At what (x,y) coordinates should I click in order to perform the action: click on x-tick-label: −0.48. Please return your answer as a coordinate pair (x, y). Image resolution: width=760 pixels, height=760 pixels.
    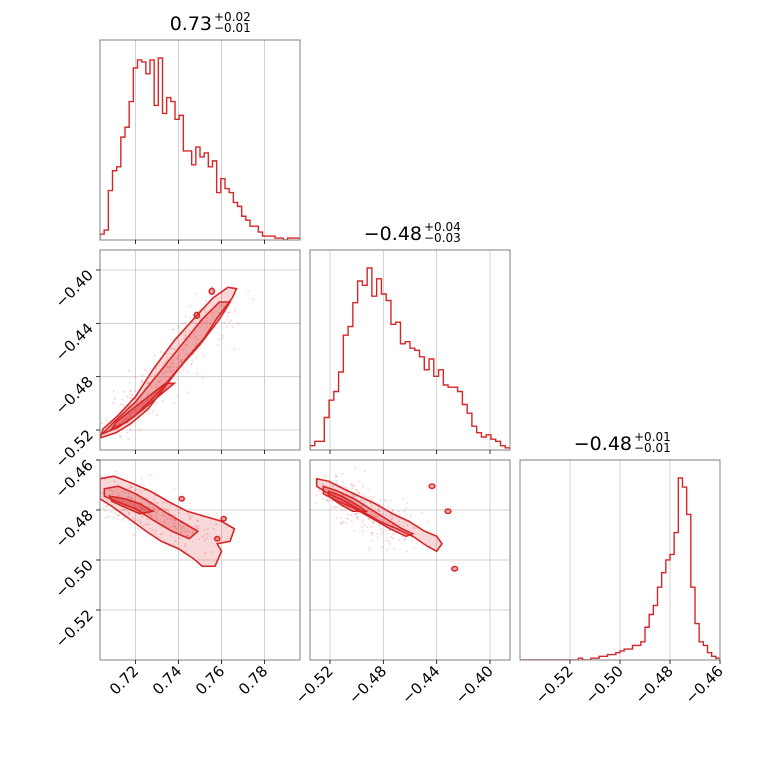
    Looking at the image, I should click on (654, 684).